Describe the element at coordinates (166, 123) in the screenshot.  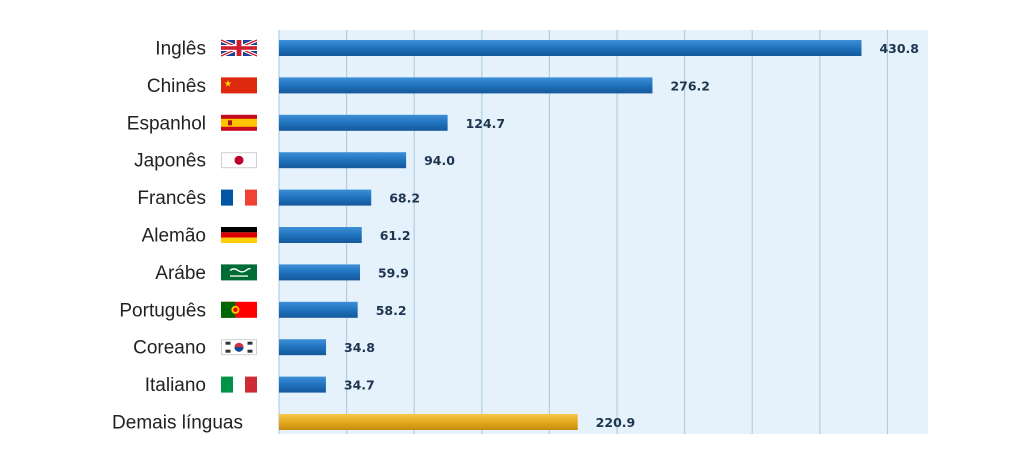
I see `category-label-2: Espanhol` at that location.